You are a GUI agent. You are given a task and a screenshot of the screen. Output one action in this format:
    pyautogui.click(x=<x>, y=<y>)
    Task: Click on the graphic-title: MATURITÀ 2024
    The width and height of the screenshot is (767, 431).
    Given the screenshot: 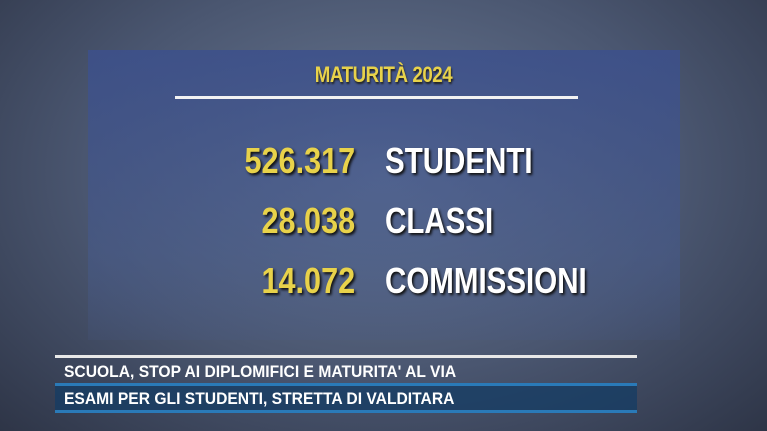 What is the action you would take?
    pyautogui.click(x=383, y=74)
    